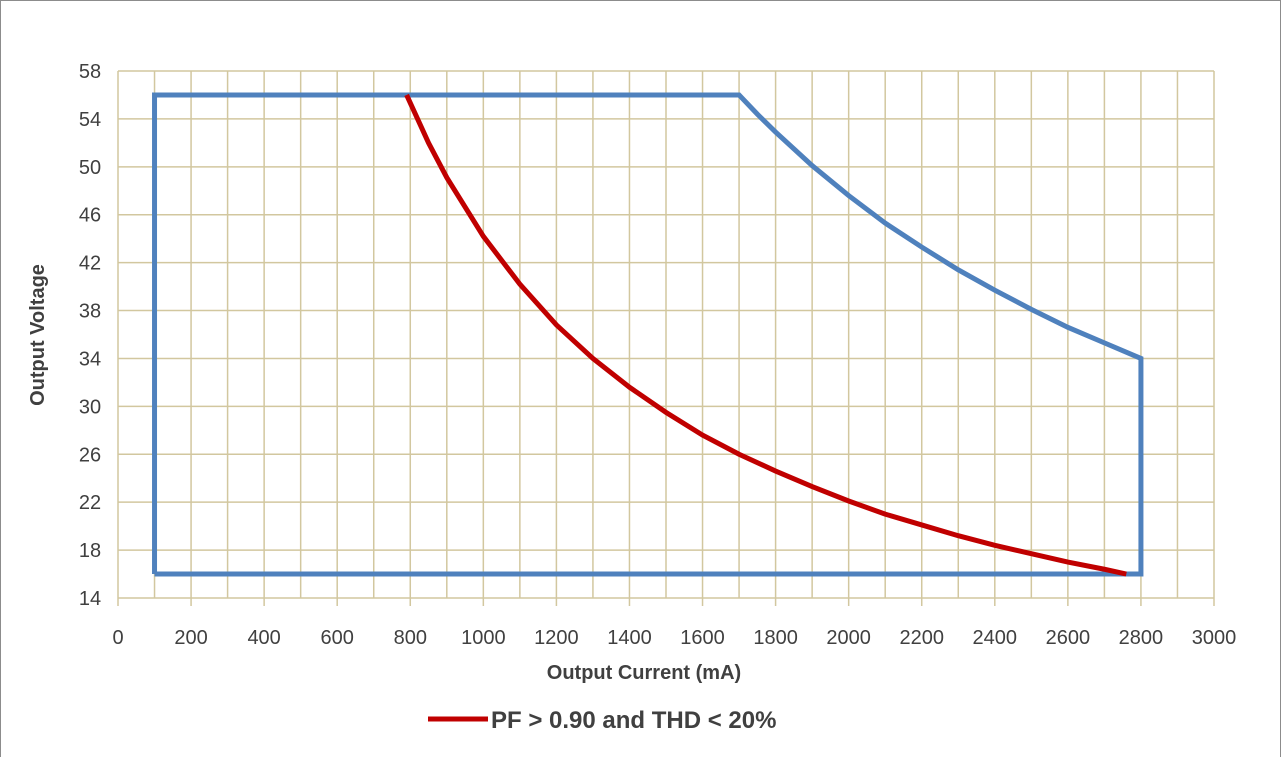 The width and height of the screenshot is (1283, 763). Describe the element at coordinates (90, 335) in the screenshot. I see `y-tick-labels: 14 18 22 26 30 34 38 42 46 50 54 58` at that location.